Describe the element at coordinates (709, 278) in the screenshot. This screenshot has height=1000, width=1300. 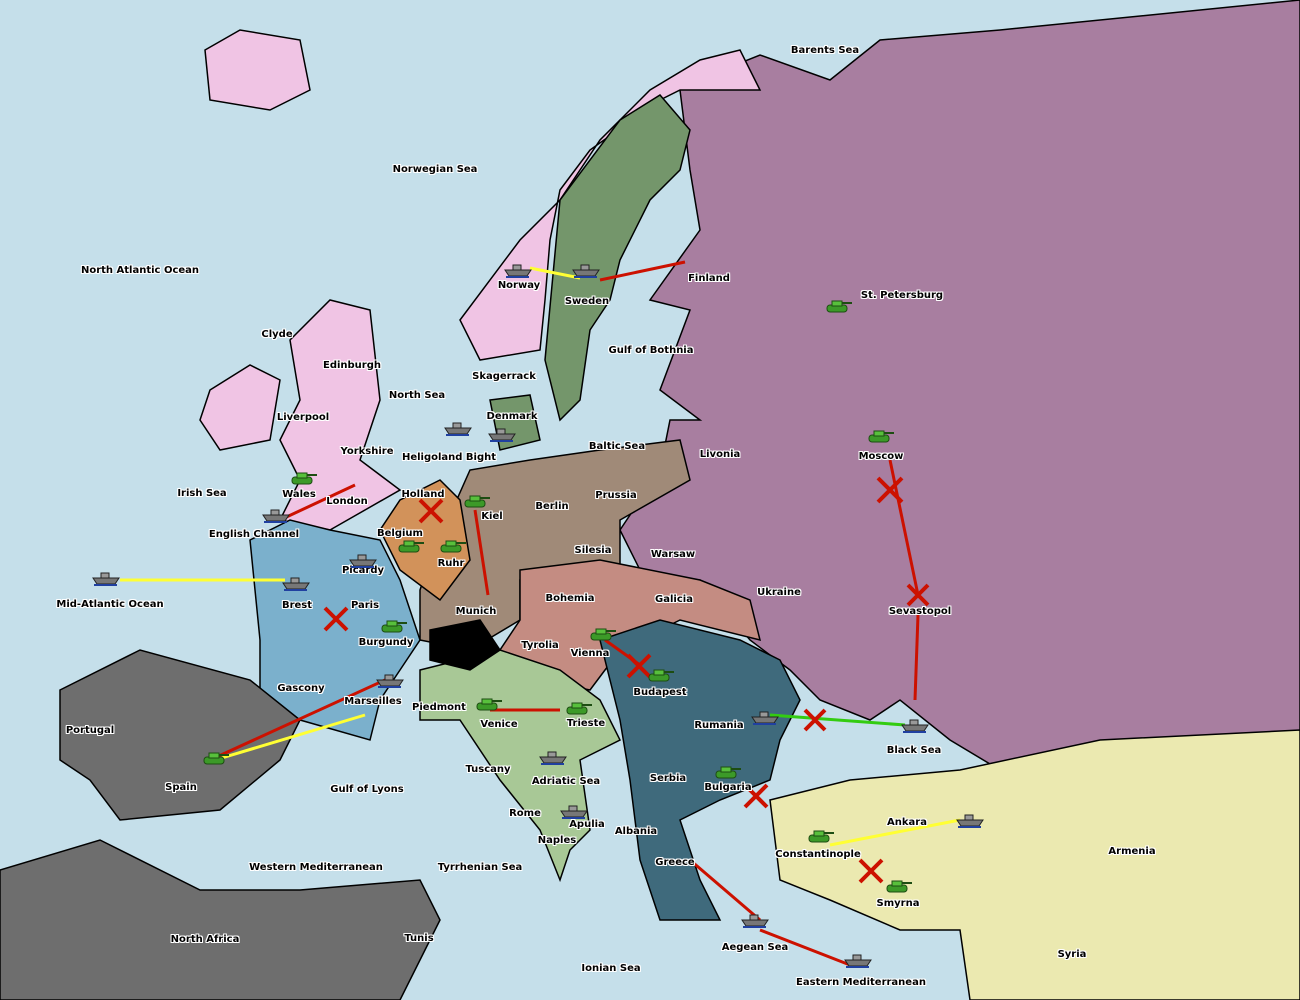
I see `province-label: Finland` at that location.